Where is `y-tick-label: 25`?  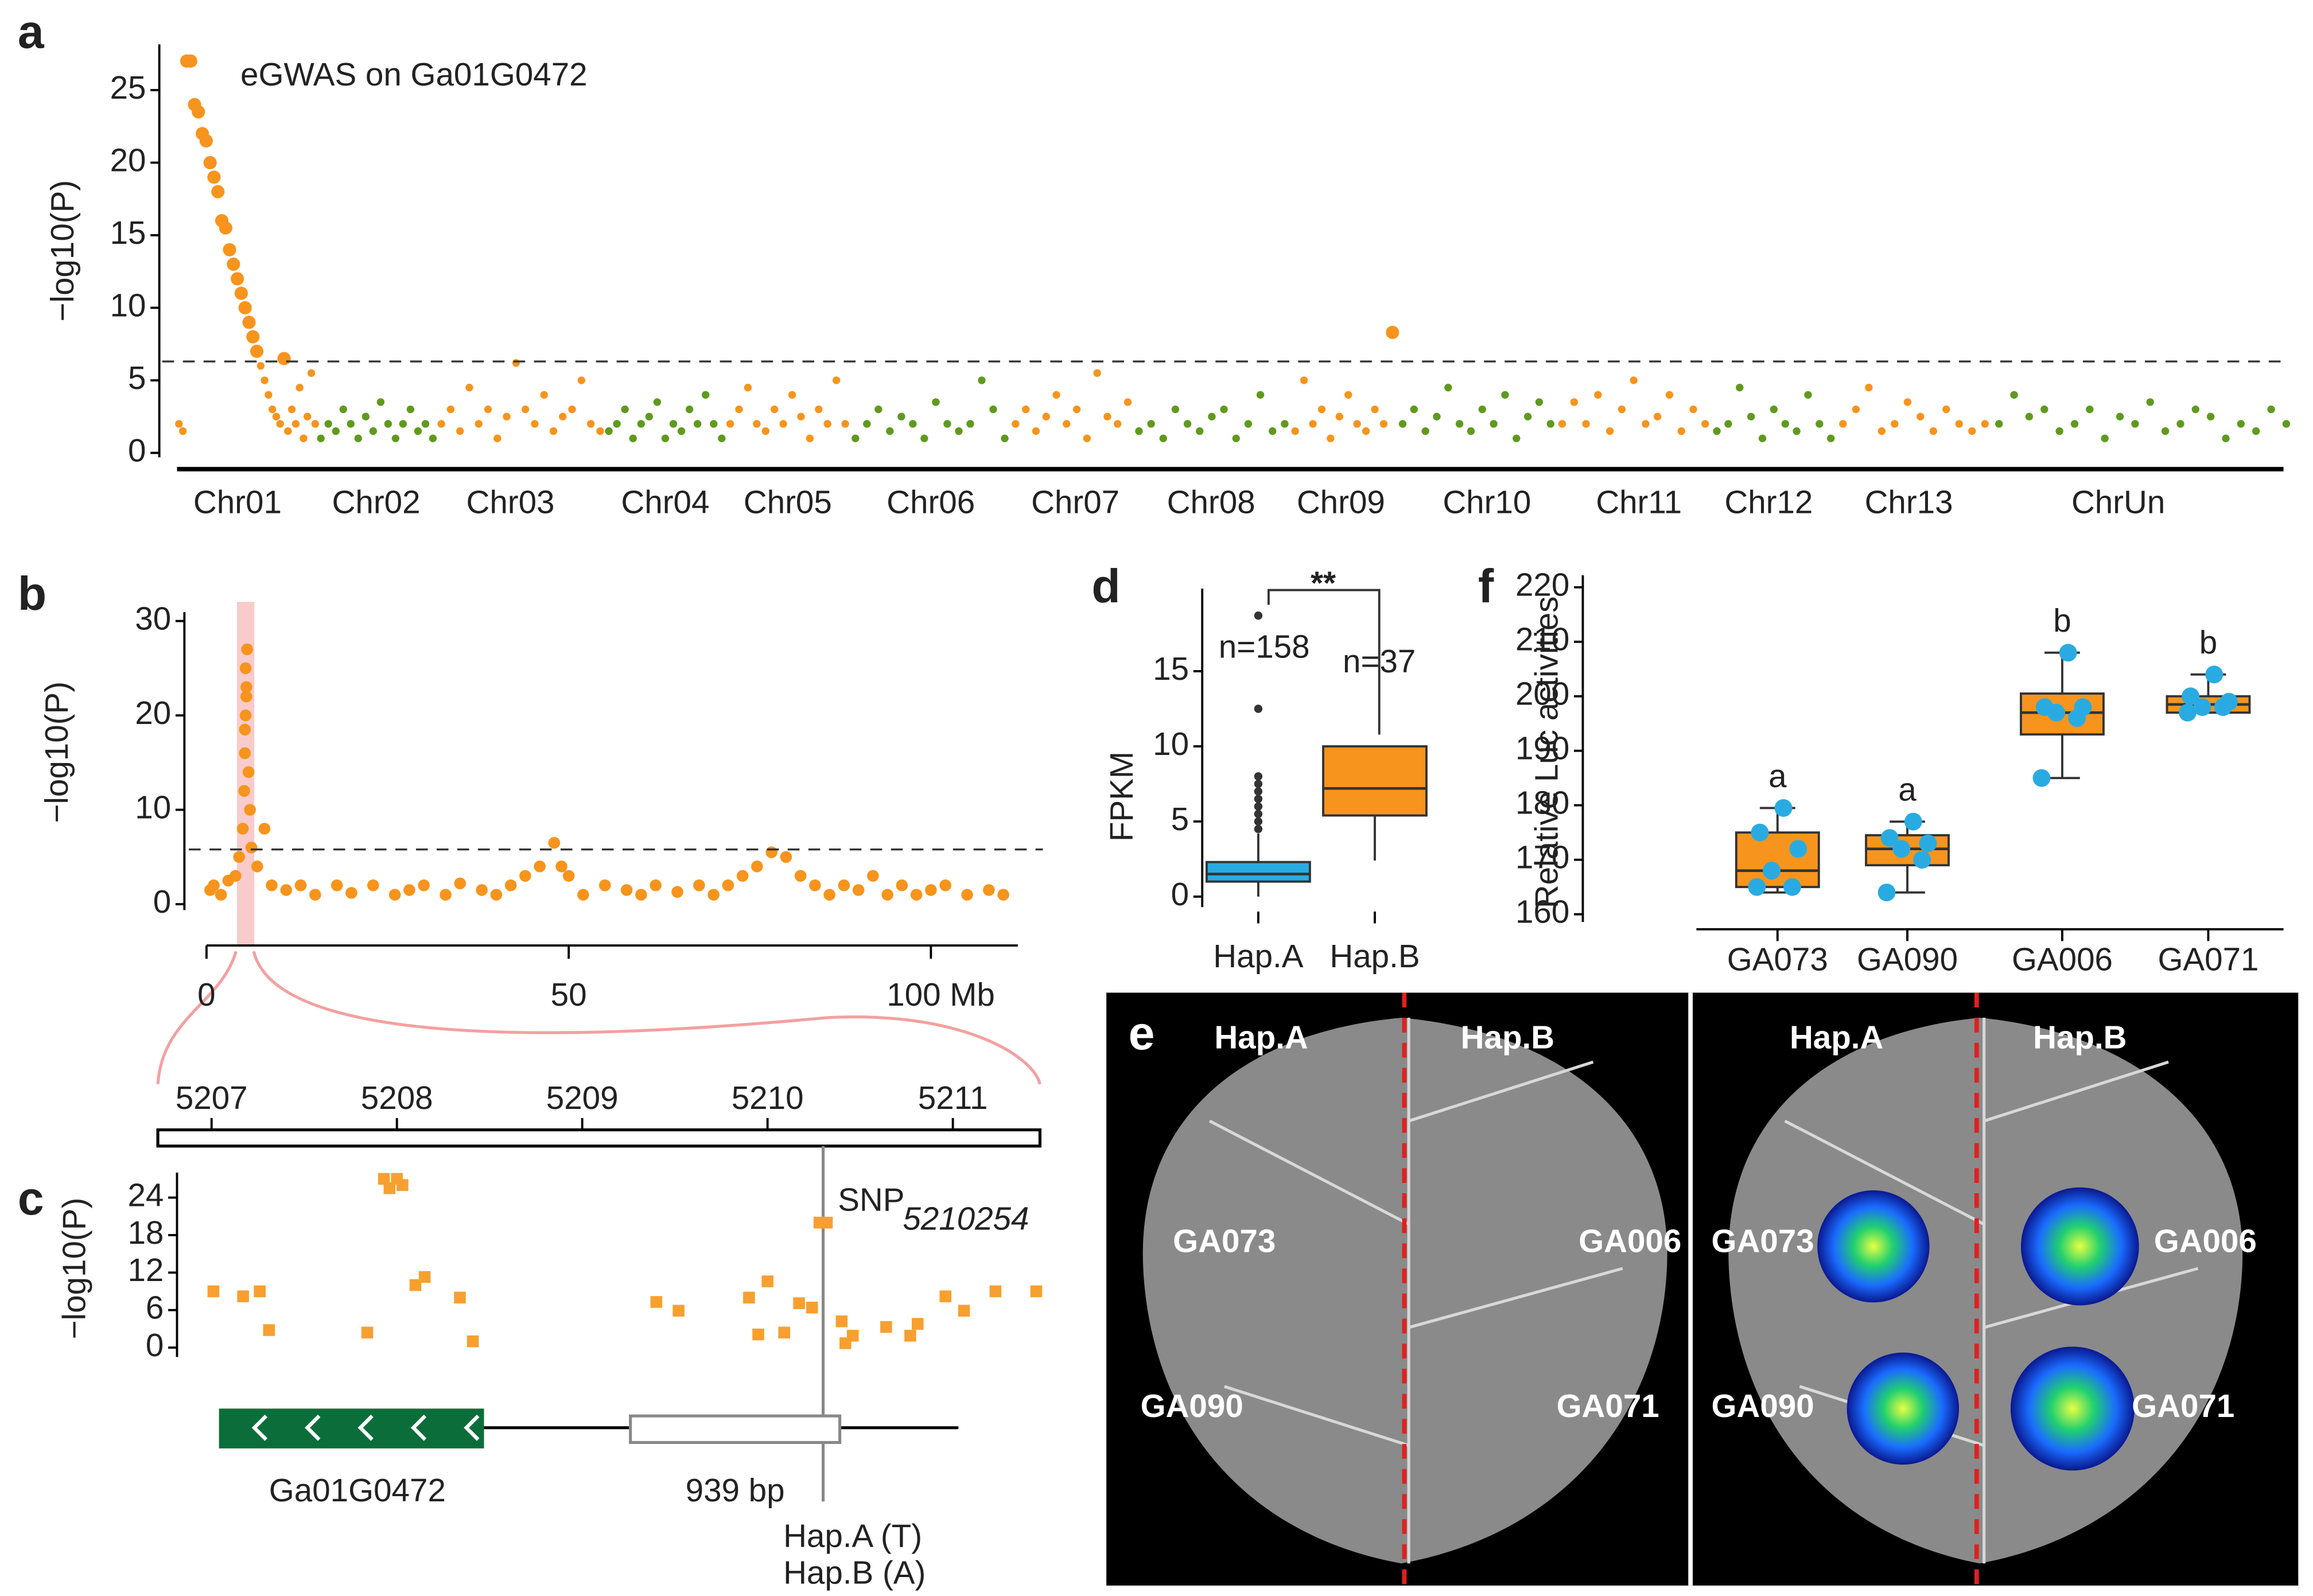 y-tick-label: 25 is located at coordinates (128, 87).